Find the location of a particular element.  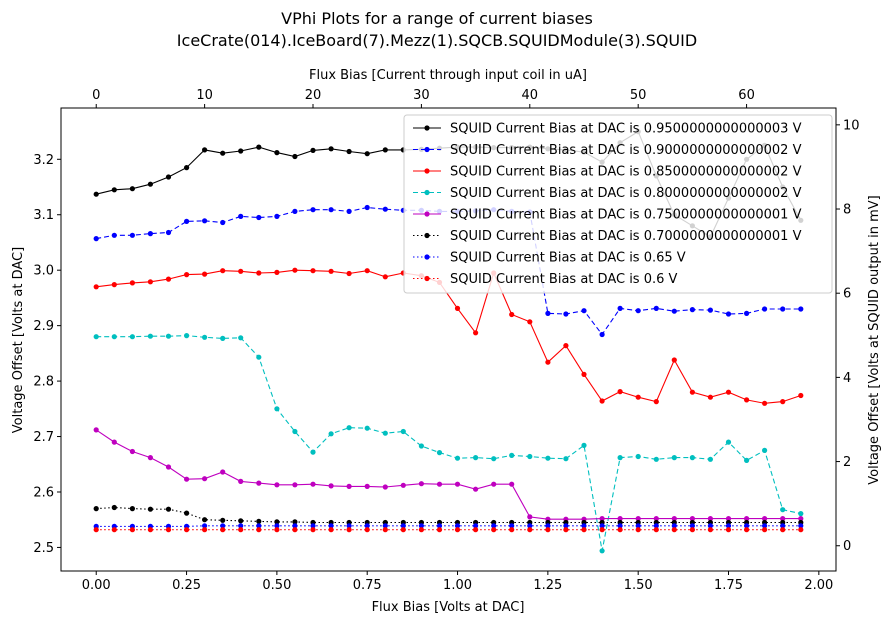

y-tick-label: 3.2 is located at coordinates (43, 160).